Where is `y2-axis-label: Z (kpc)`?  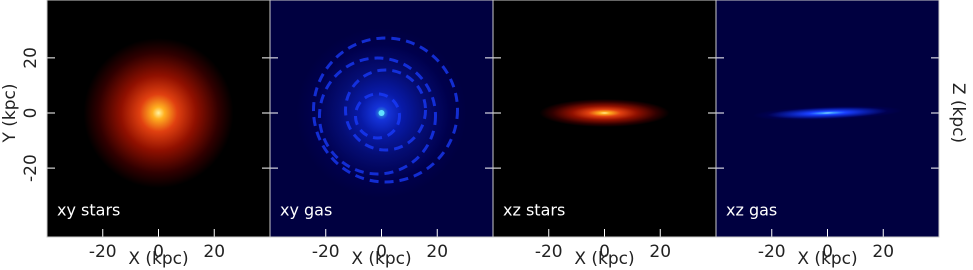
y2-axis-label: Z (kpc) is located at coordinates (958, 113).